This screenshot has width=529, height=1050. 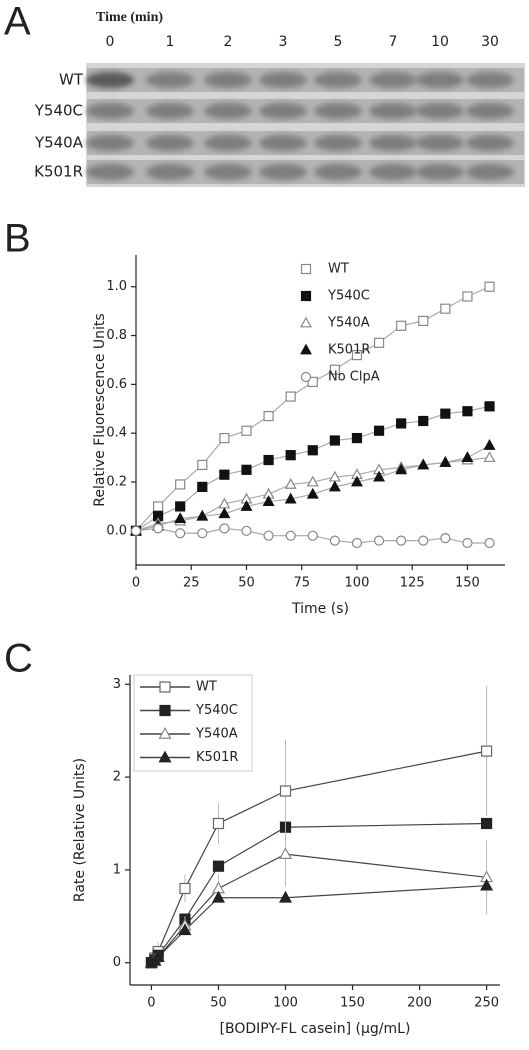 What do you see at coordinates (17, 239) in the screenshot?
I see `panel-label: B` at bounding box center [17, 239].